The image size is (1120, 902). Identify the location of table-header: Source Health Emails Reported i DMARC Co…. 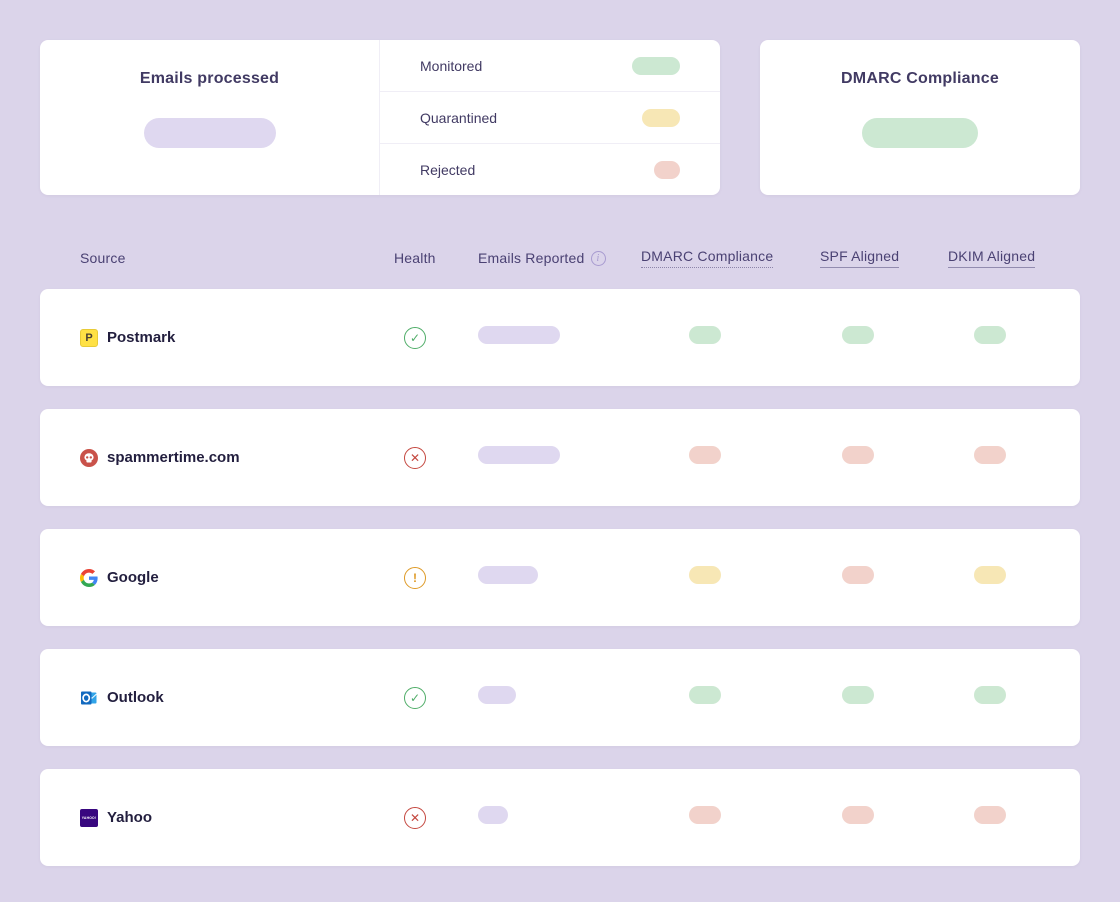
(560, 258).